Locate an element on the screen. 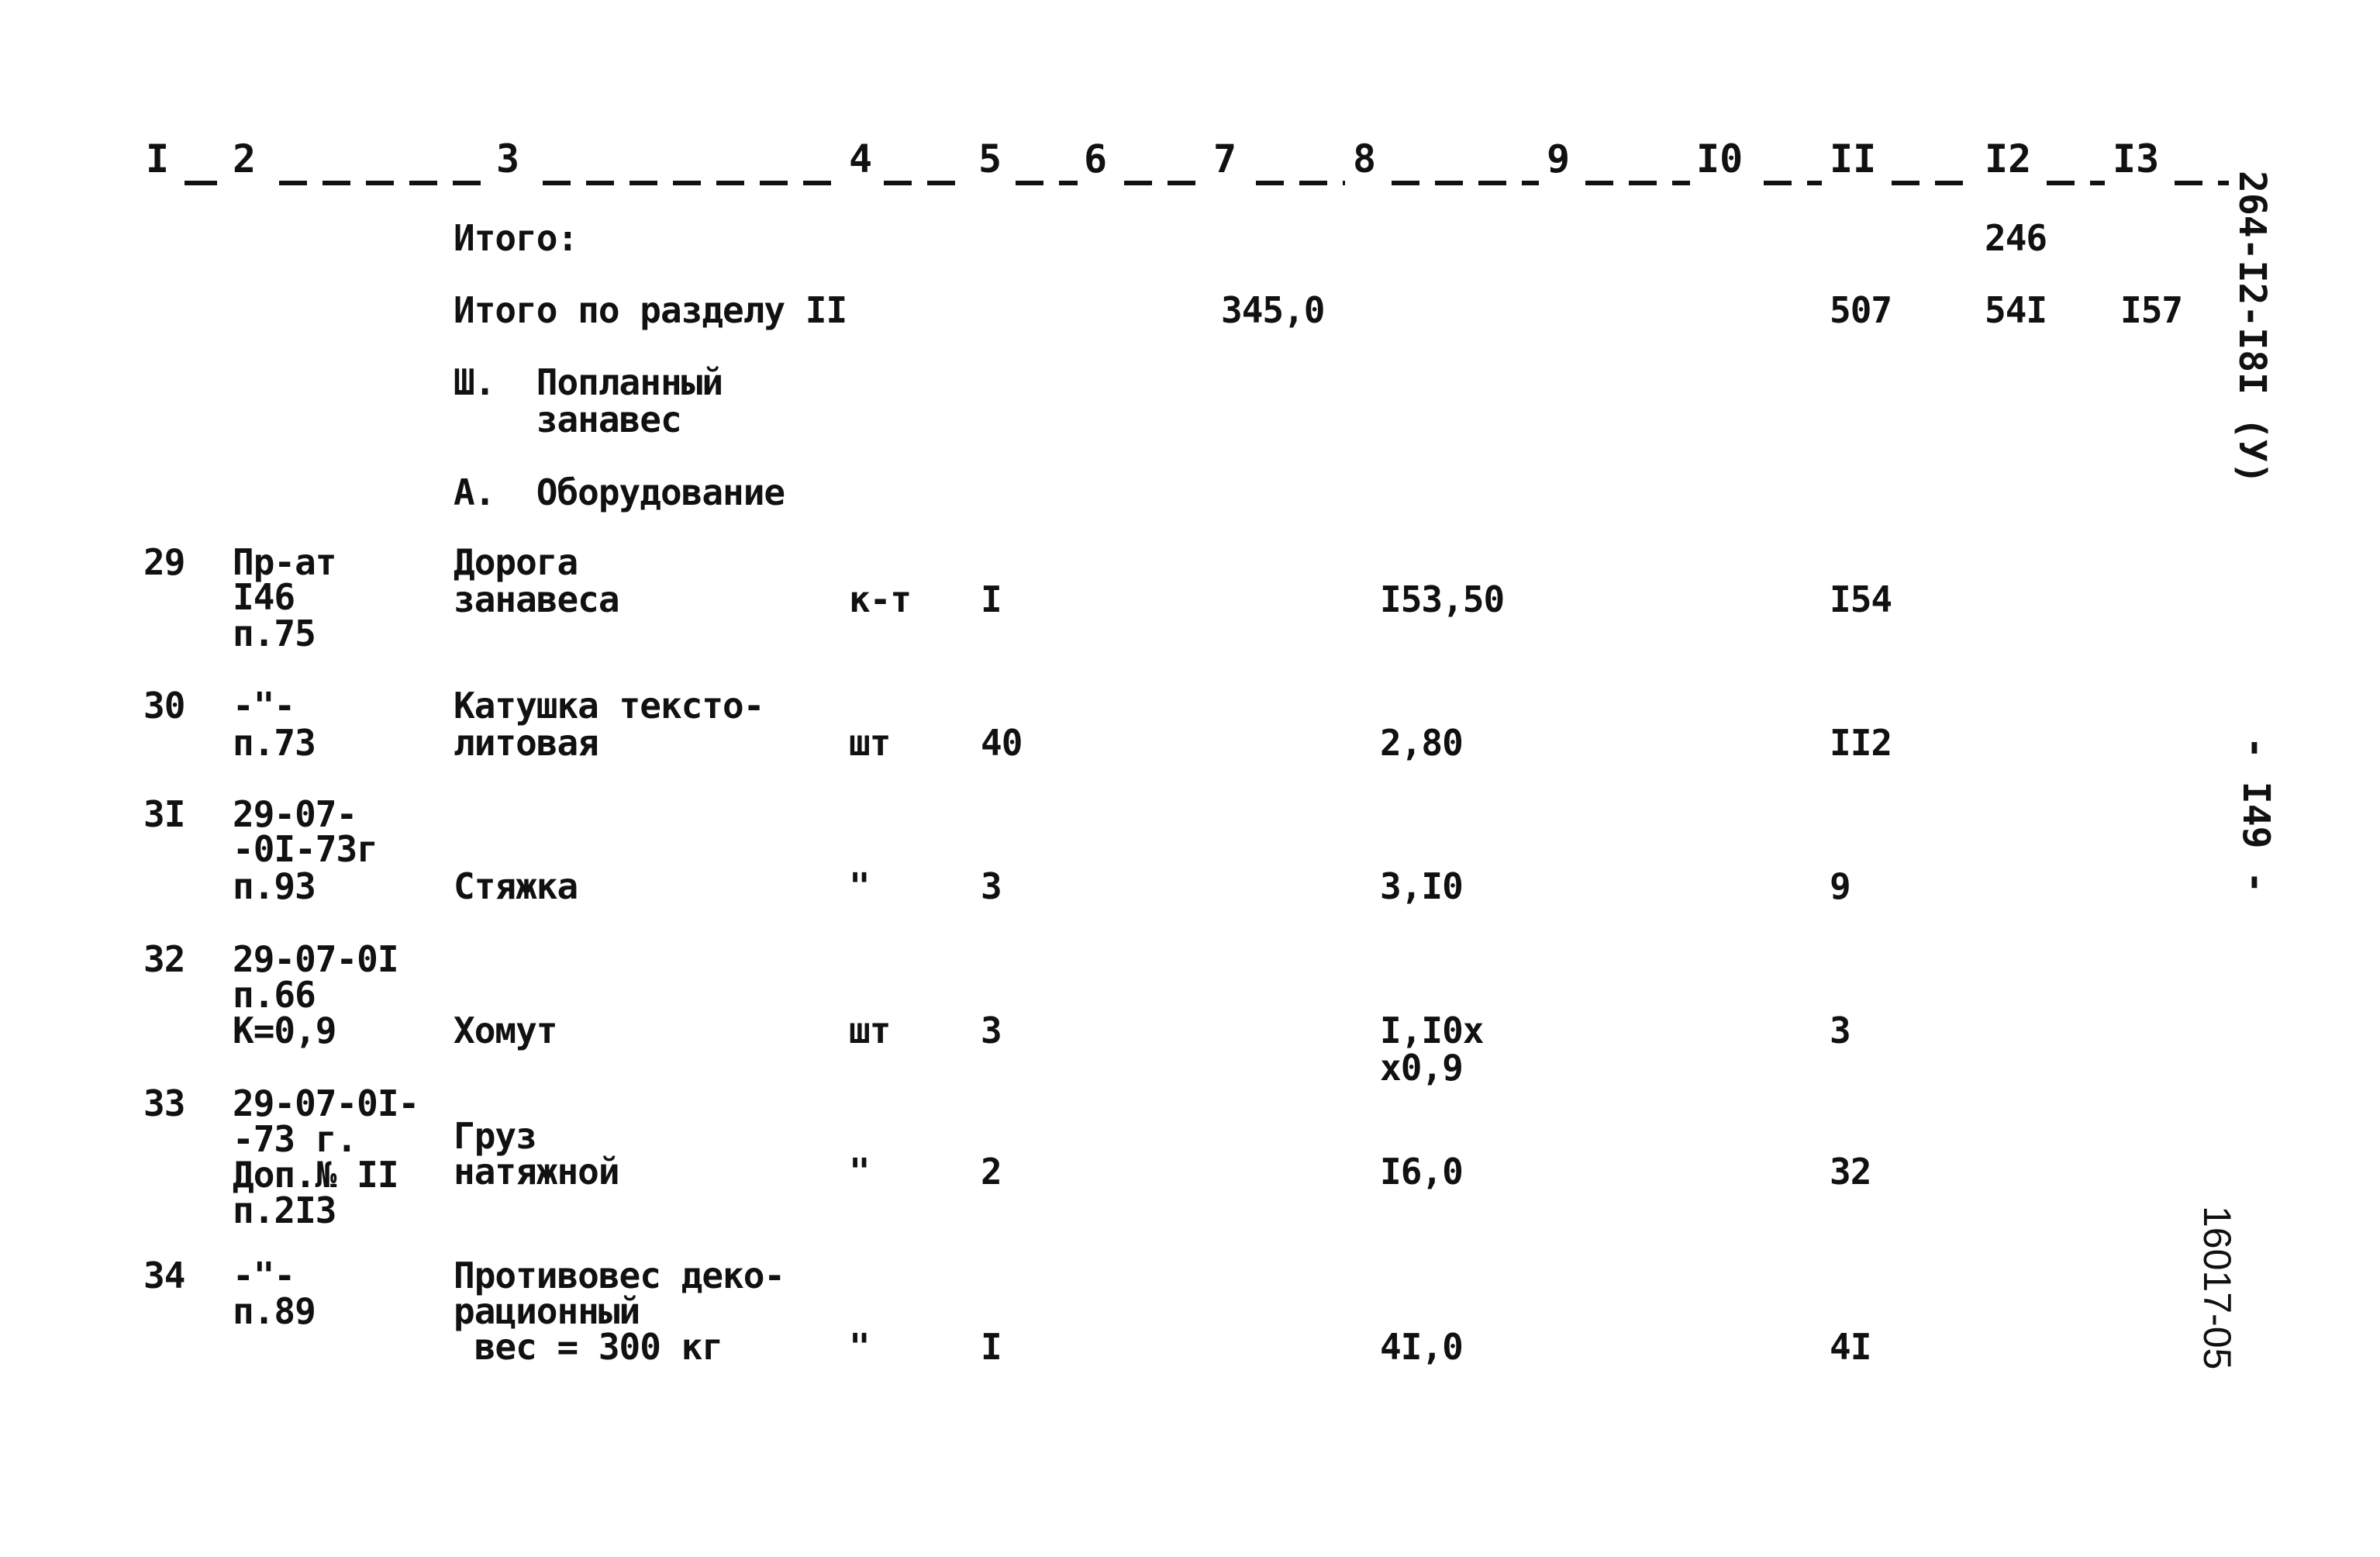 The height and width of the screenshot is (1557, 2380). col-header-11: II is located at coordinates (1853, 158).